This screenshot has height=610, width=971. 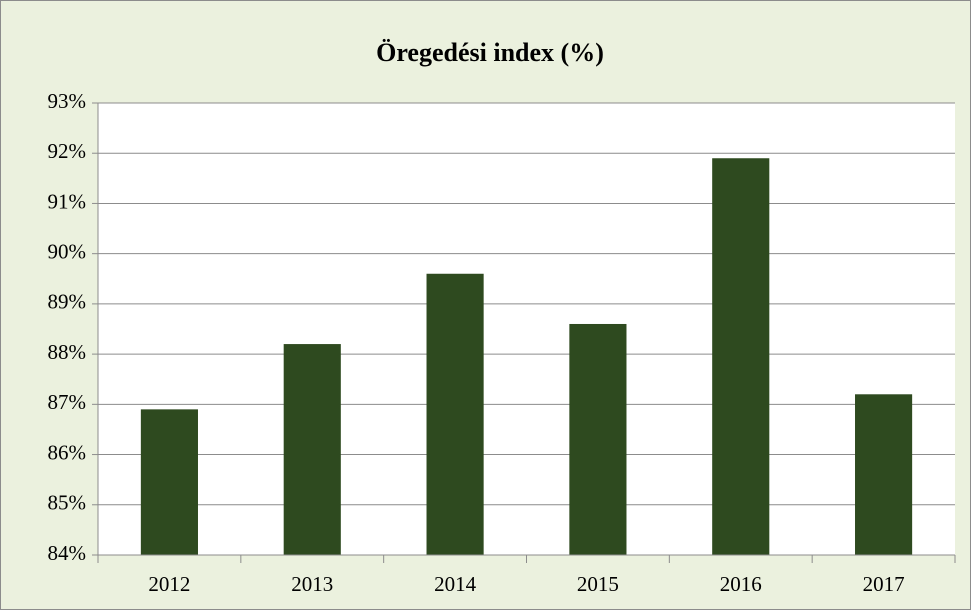 What do you see at coordinates (490, 52) in the screenshot?
I see `chart-title: Öregedési index (%)` at bounding box center [490, 52].